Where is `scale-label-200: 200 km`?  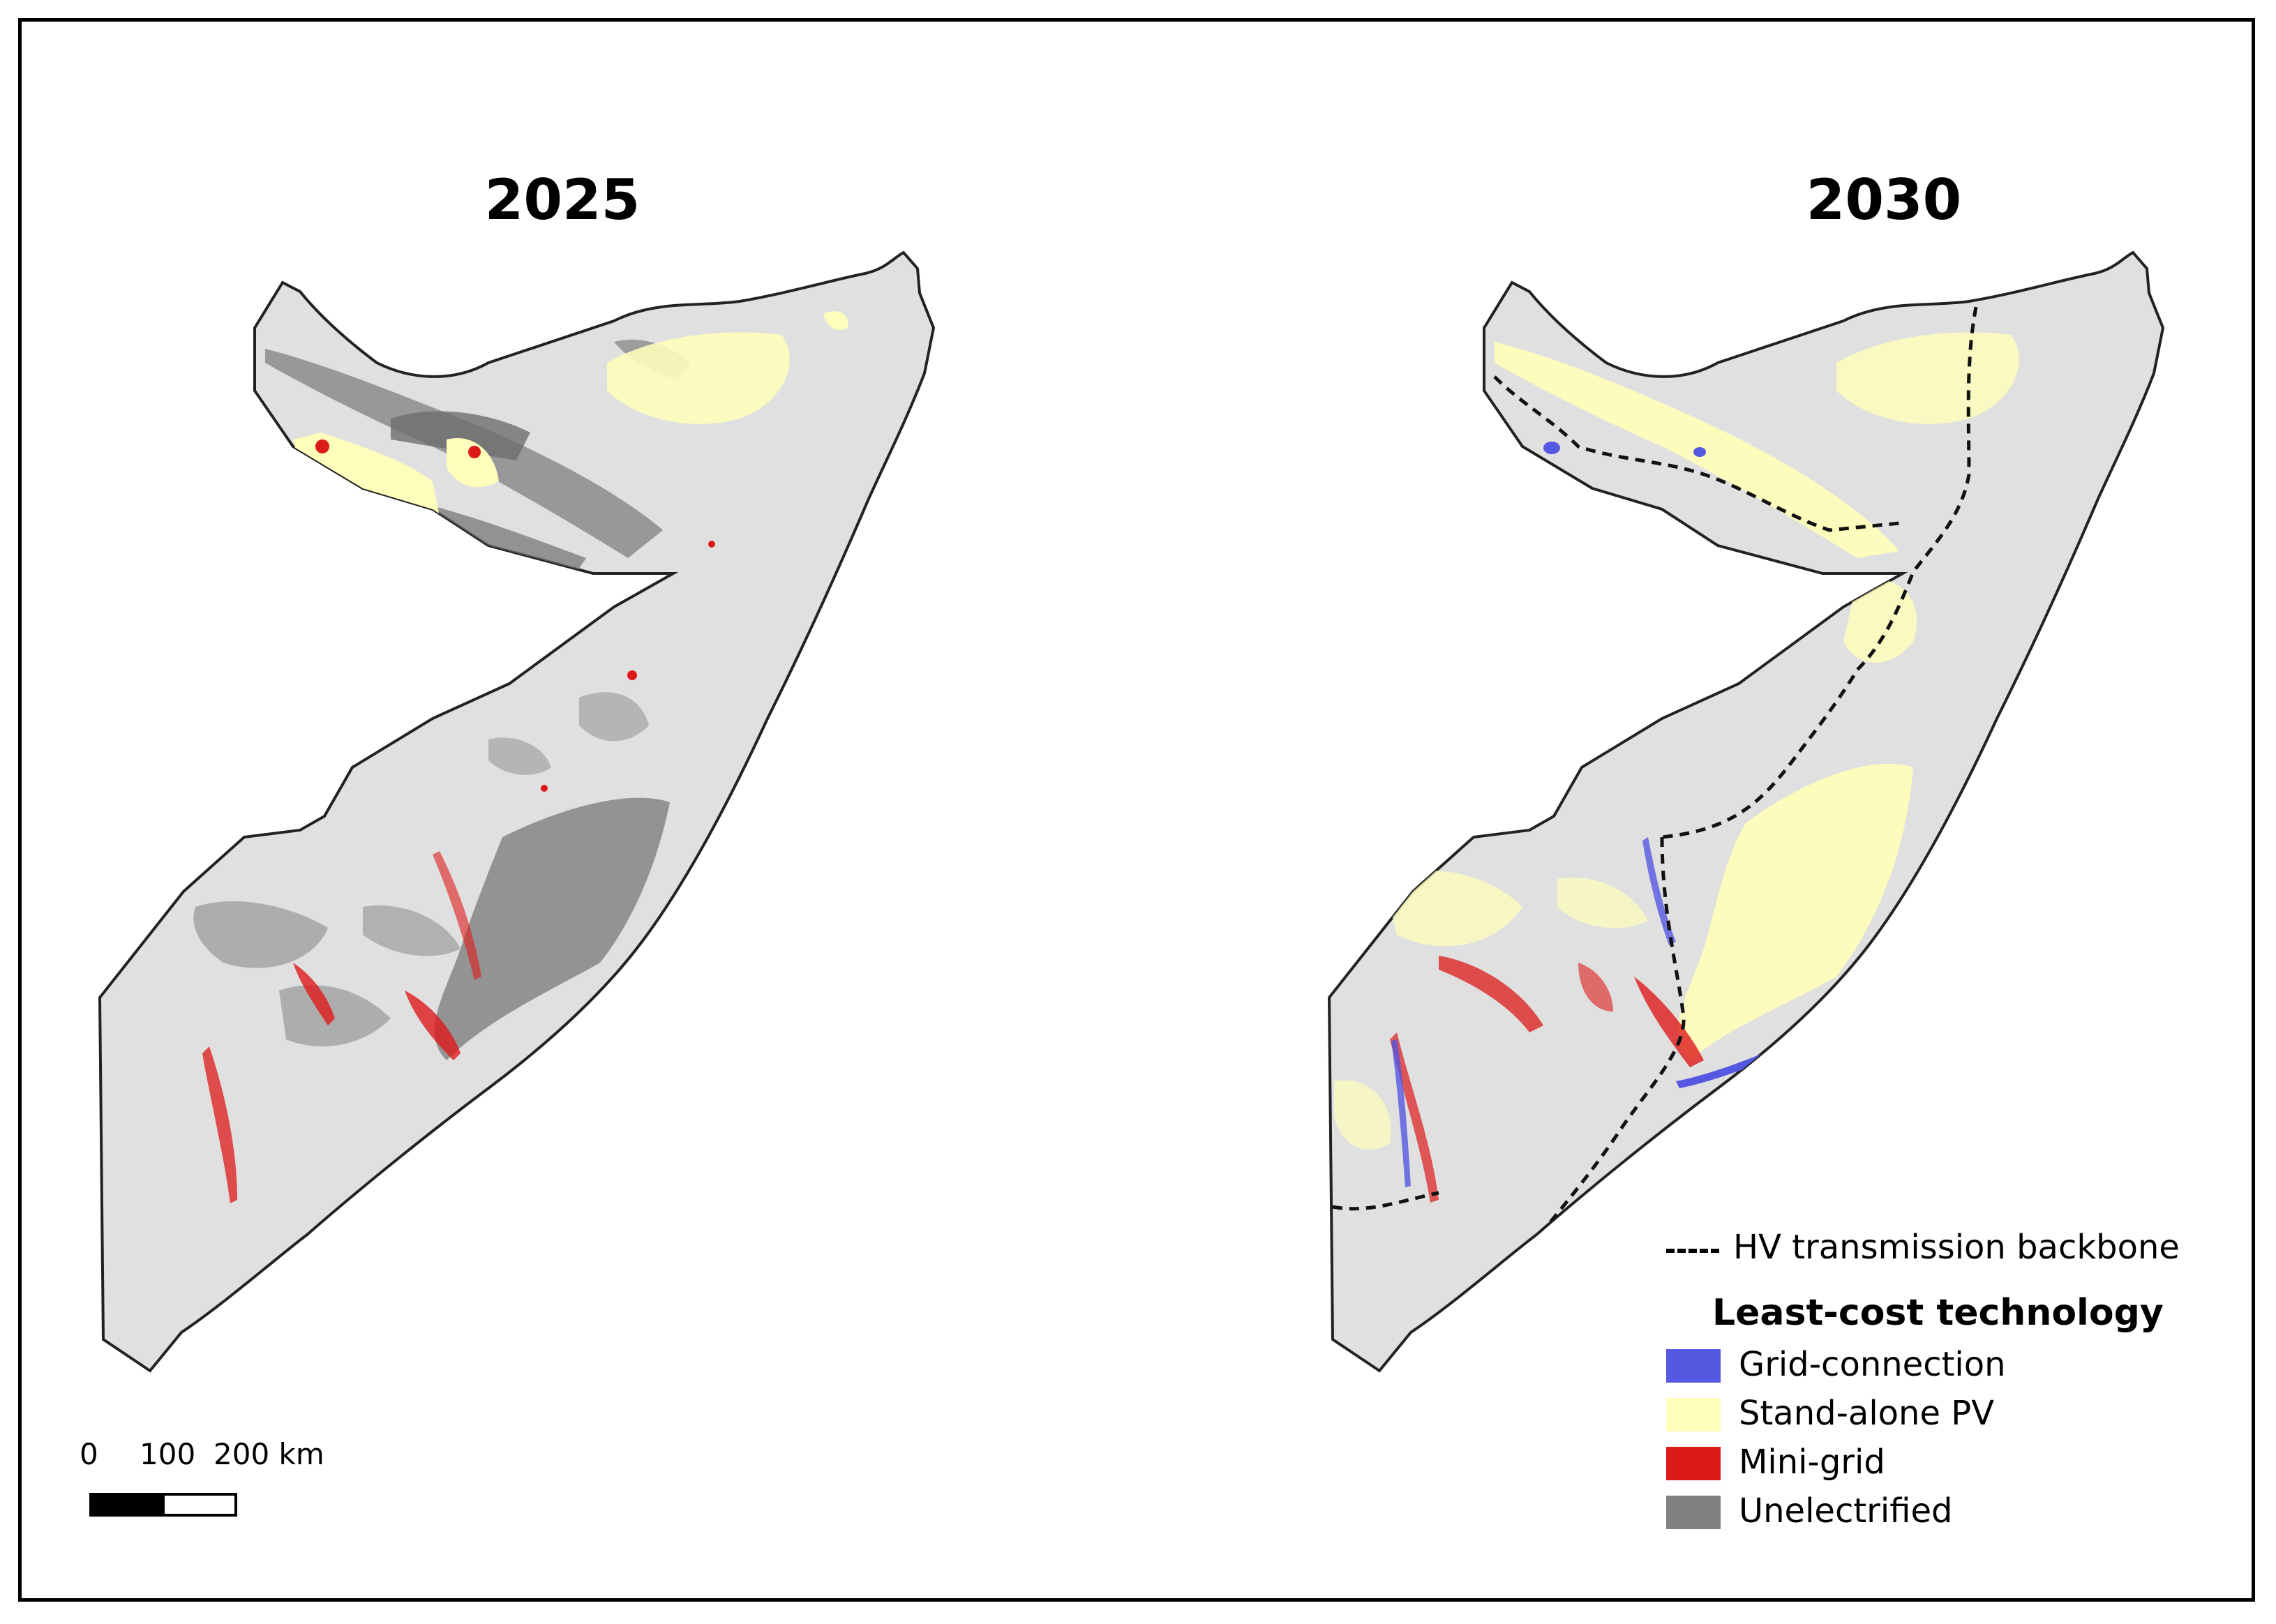
scale-label-200: 200 km is located at coordinates (269, 1454).